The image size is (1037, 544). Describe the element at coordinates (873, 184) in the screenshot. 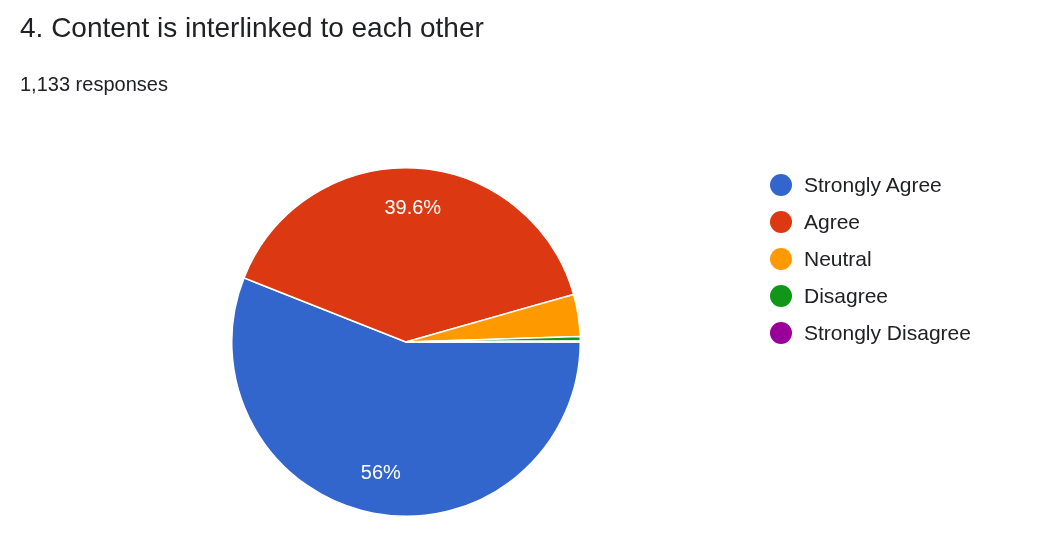

I see `legend-label: Strongly Agree` at that location.